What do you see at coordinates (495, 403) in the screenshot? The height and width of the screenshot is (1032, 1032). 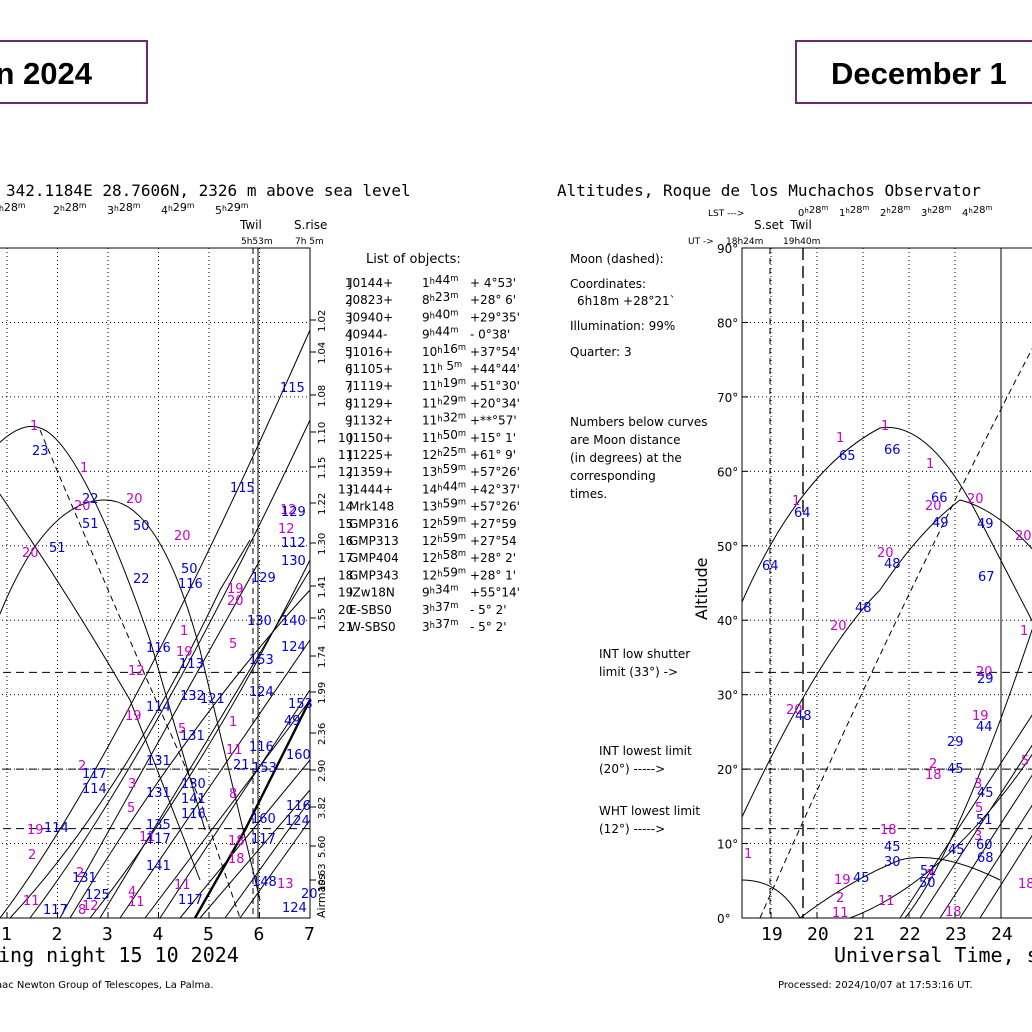 I see `object-dec: +20°34'` at bounding box center [495, 403].